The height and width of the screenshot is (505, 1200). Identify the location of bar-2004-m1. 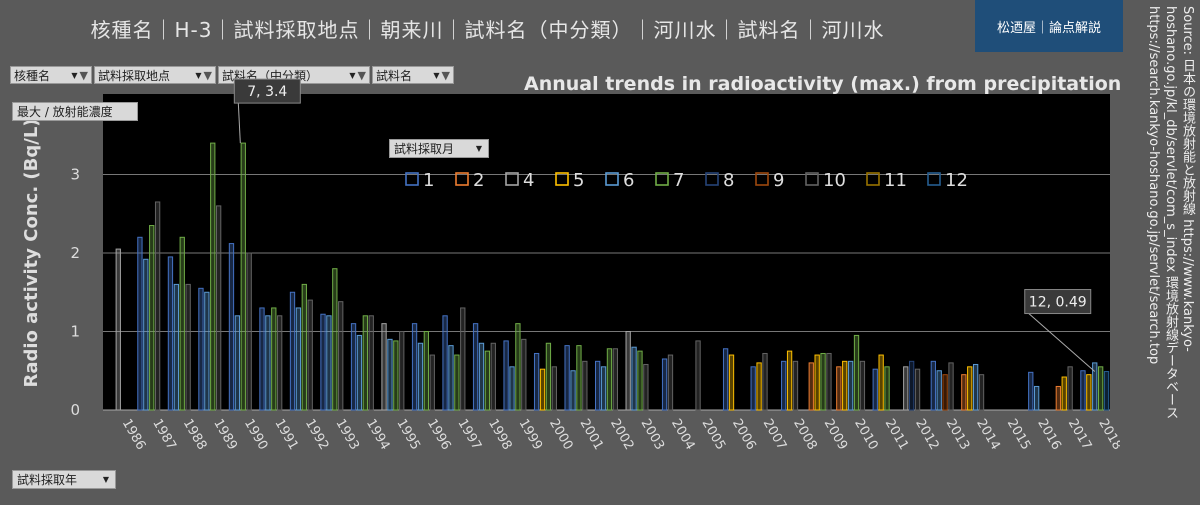
(664, 384).